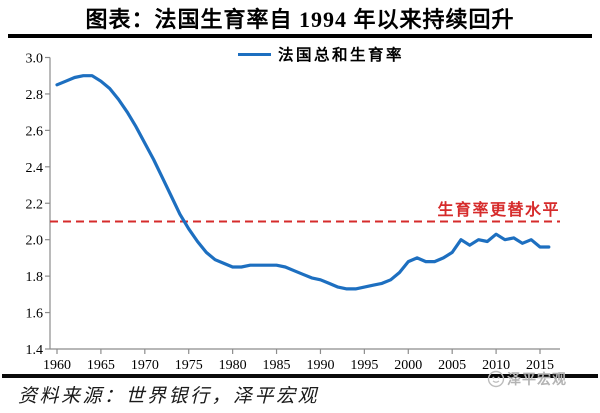  I want to click on x-tick-label: 2010, so click(496, 365).